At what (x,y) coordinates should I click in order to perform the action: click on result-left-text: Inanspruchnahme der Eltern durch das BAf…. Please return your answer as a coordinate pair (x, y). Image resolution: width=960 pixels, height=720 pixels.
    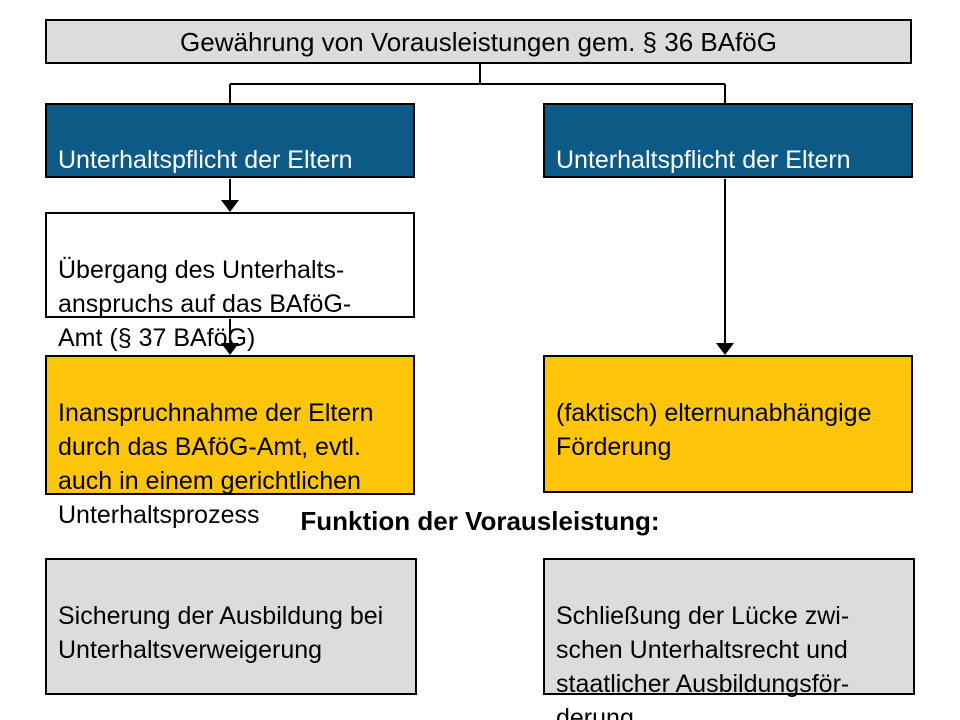
    Looking at the image, I should click on (216, 464).